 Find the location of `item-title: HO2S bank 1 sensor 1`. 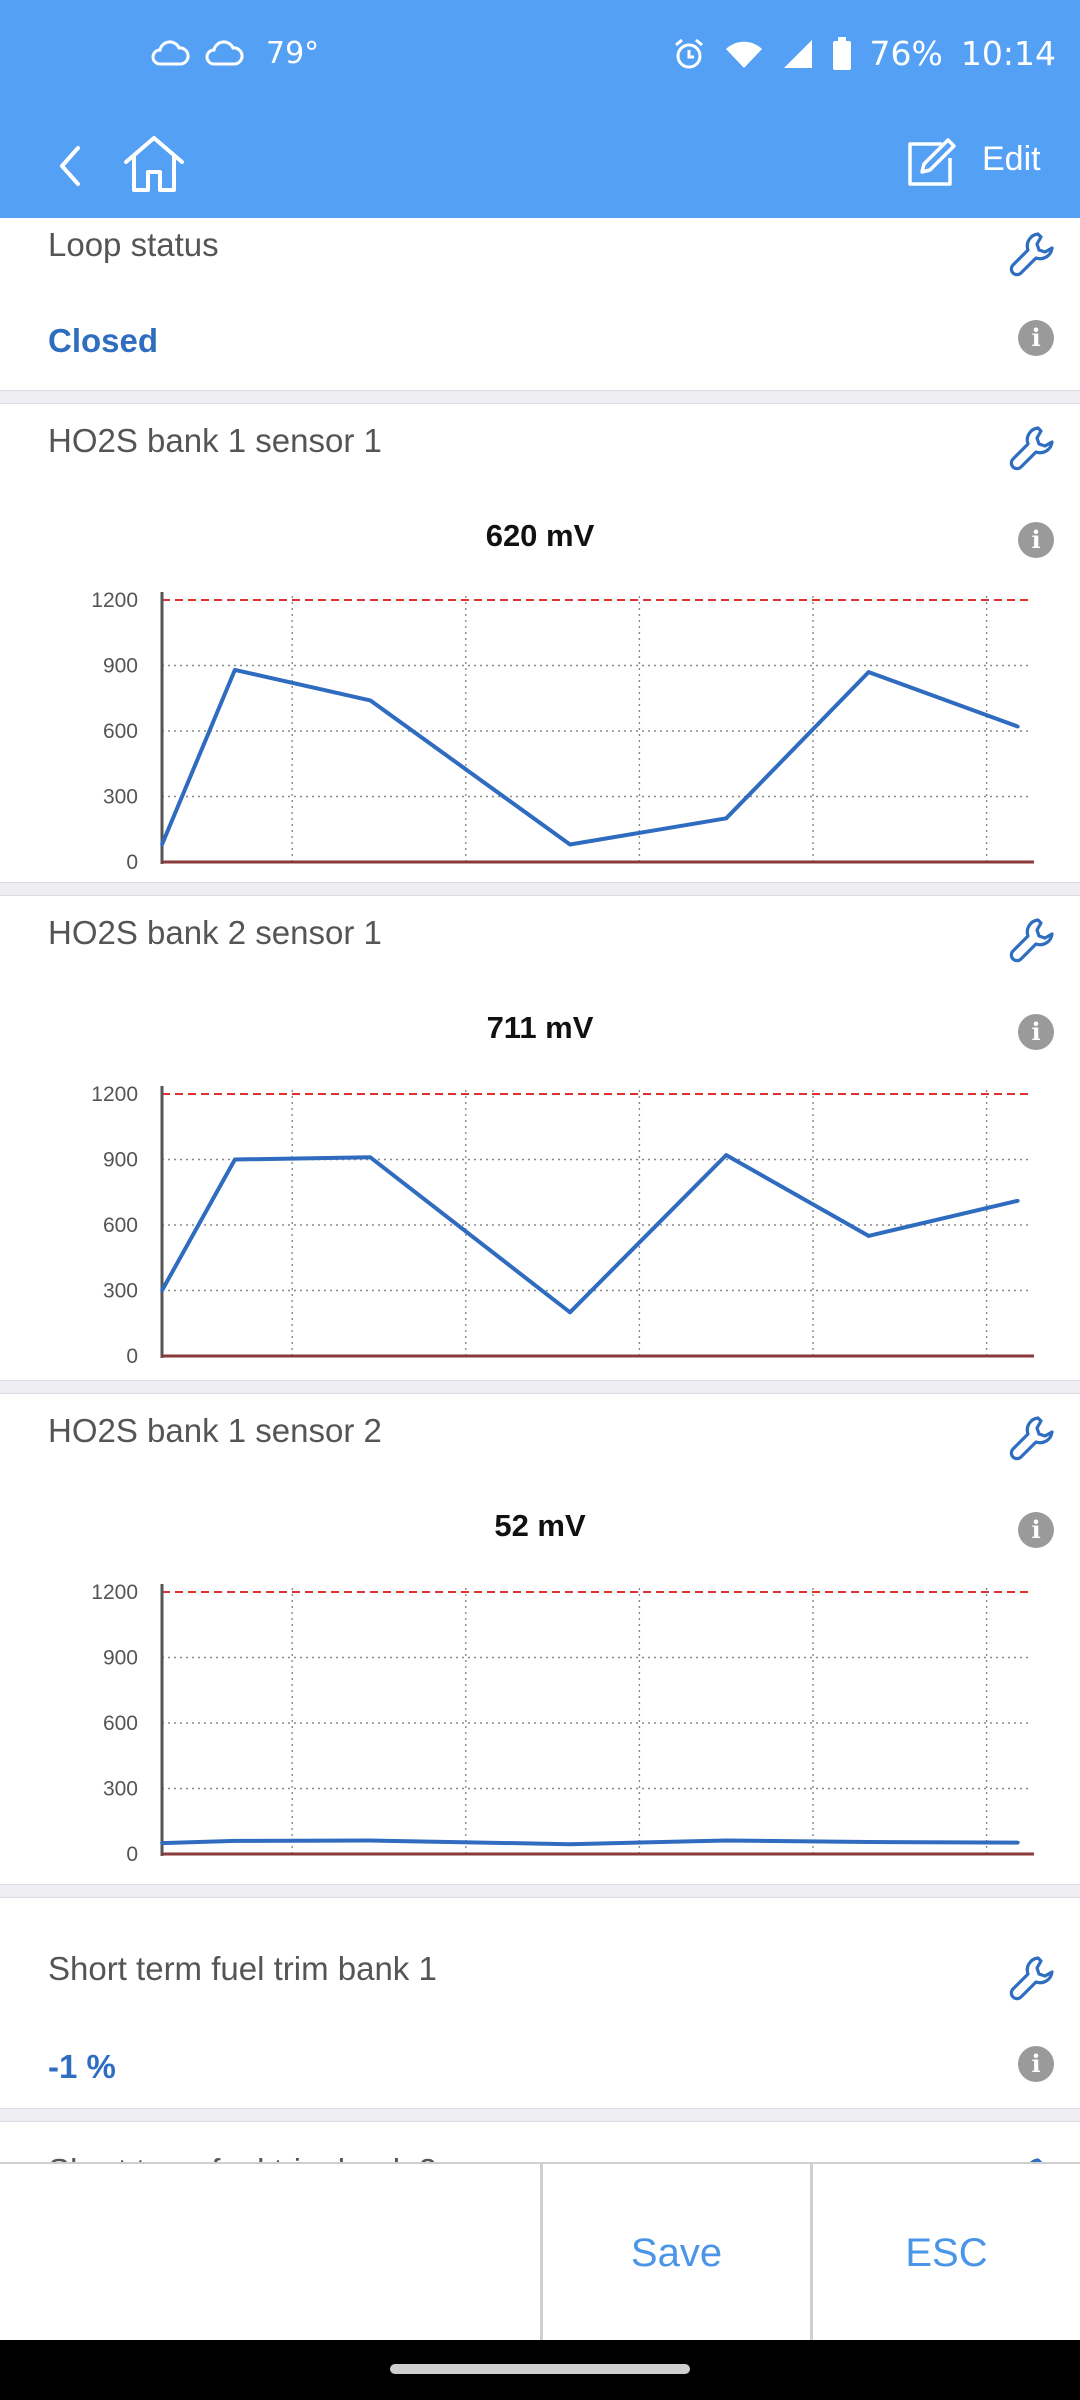

item-title: HO2S bank 1 sensor 1 is located at coordinates (215, 440).